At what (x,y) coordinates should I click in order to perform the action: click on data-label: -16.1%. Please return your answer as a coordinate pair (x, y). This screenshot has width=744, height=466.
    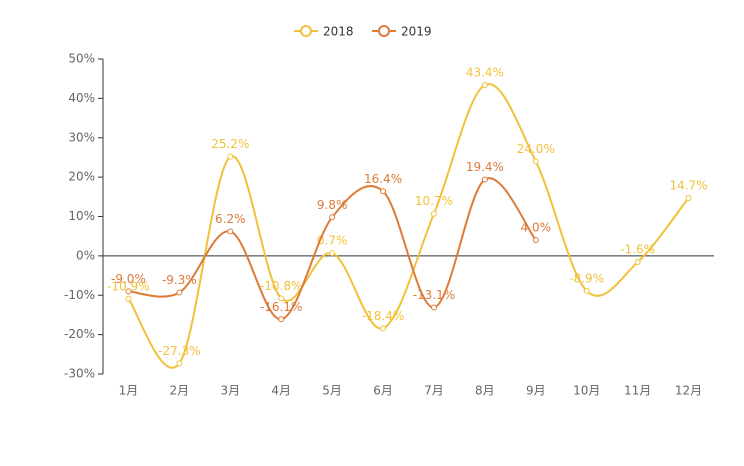
    Looking at the image, I should click on (281, 307).